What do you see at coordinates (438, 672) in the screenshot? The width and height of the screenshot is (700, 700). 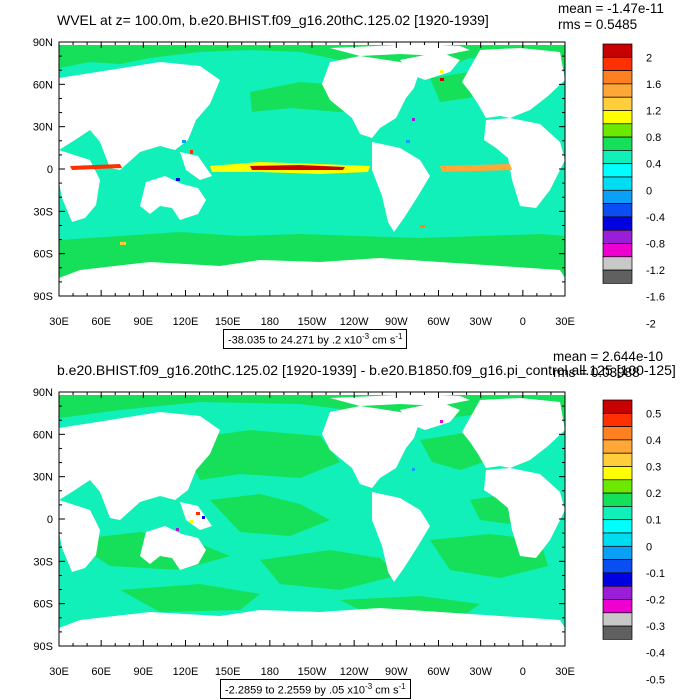 I see `x-tick-label: 60W` at bounding box center [438, 672].